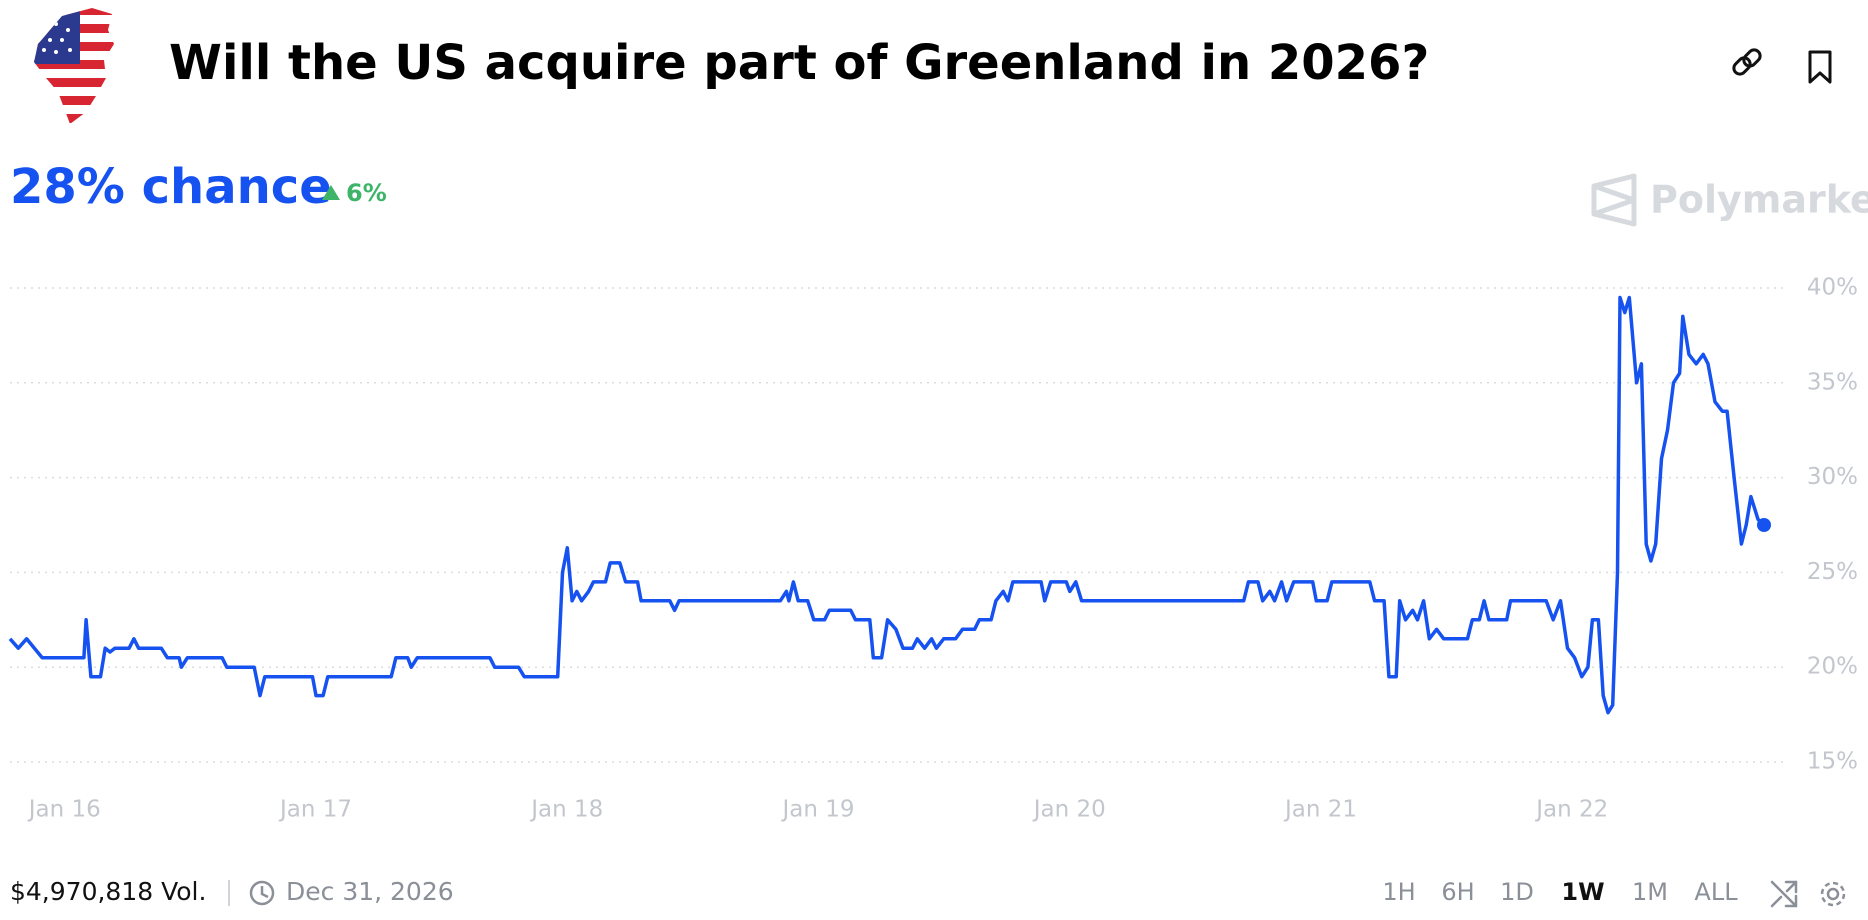 The image size is (1868, 920). I want to click on end-date: Dec 31, 2026, so click(370, 891).